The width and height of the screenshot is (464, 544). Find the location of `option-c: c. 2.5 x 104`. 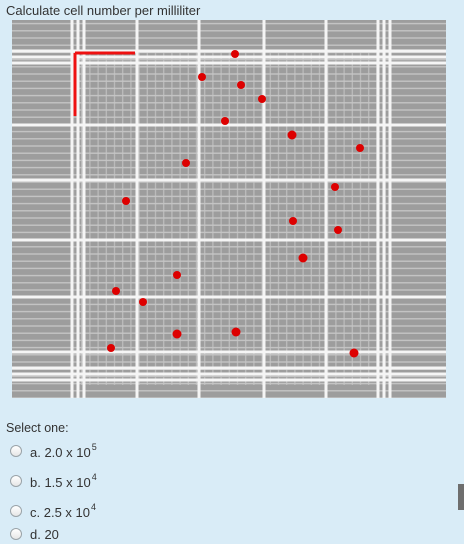

option-c: c. 2.5 x 104 is located at coordinates (53, 511).